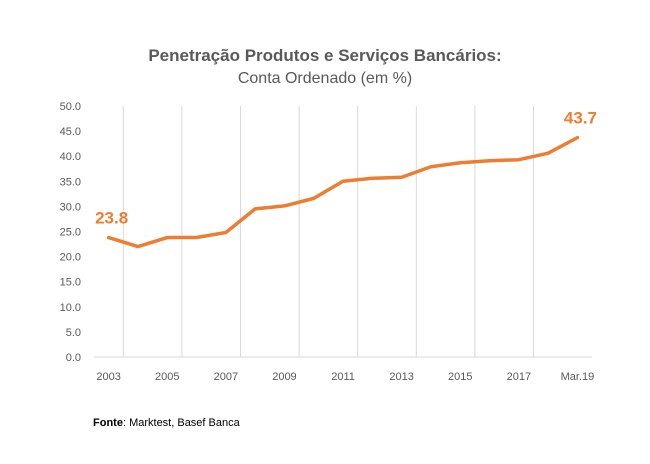 This screenshot has width=650, height=464. What do you see at coordinates (70, 283) in the screenshot?
I see `y-tick-label: 15.0` at bounding box center [70, 283].